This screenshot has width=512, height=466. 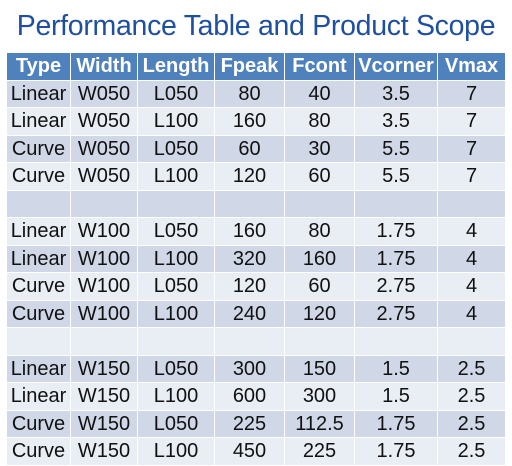 What do you see at coordinates (319, 66) in the screenshot?
I see `column-header-fcont: Fcont` at bounding box center [319, 66].